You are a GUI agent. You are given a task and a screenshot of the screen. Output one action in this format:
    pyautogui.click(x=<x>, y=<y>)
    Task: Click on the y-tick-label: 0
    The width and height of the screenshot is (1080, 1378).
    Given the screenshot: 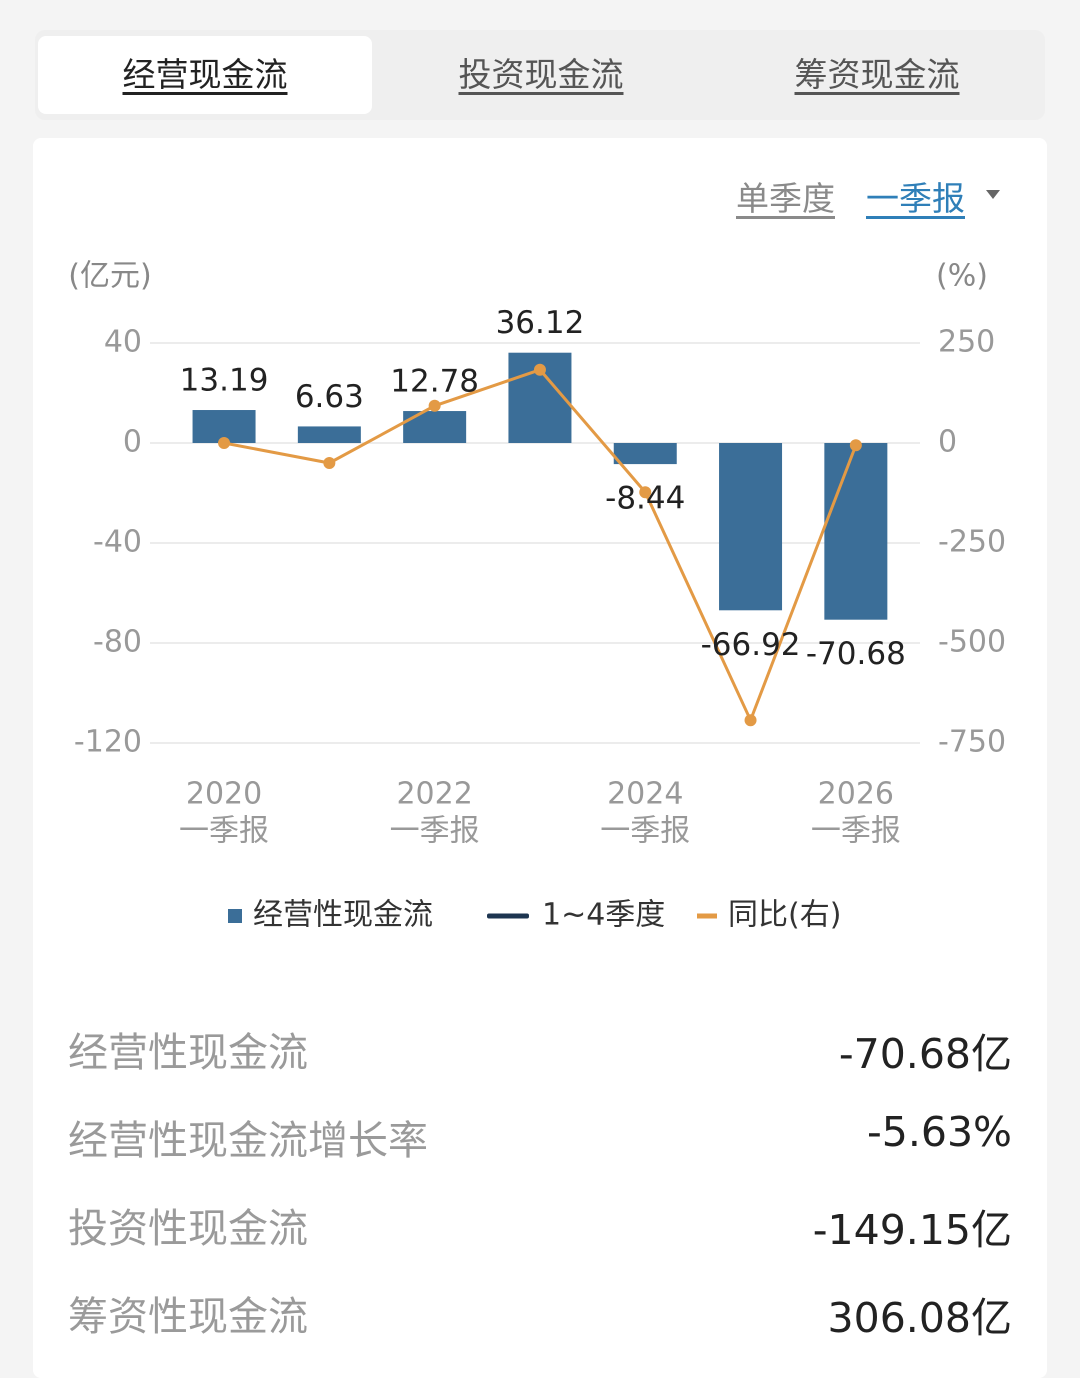 What is the action you would take?
    pyautogui.click(x=132, y=442)
    